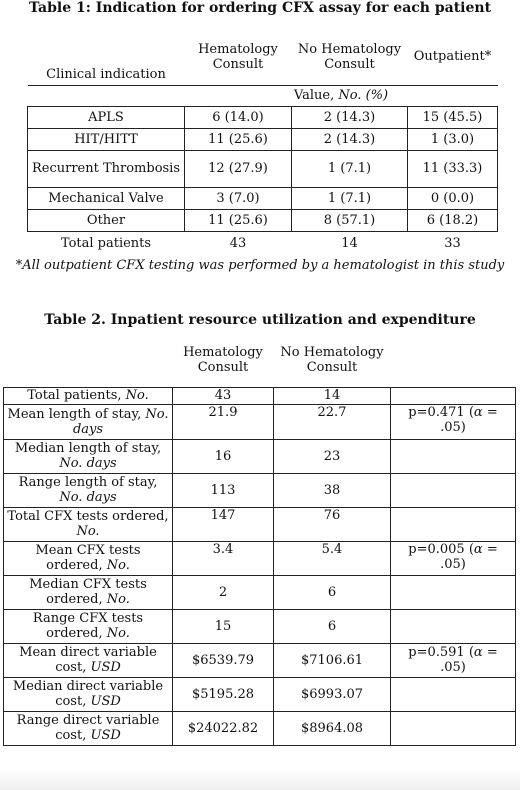 This screenshot has height=790, width=520. I want to click on table2-header-row: Hematology Consult No Hematology Consult, so click(260, 366).